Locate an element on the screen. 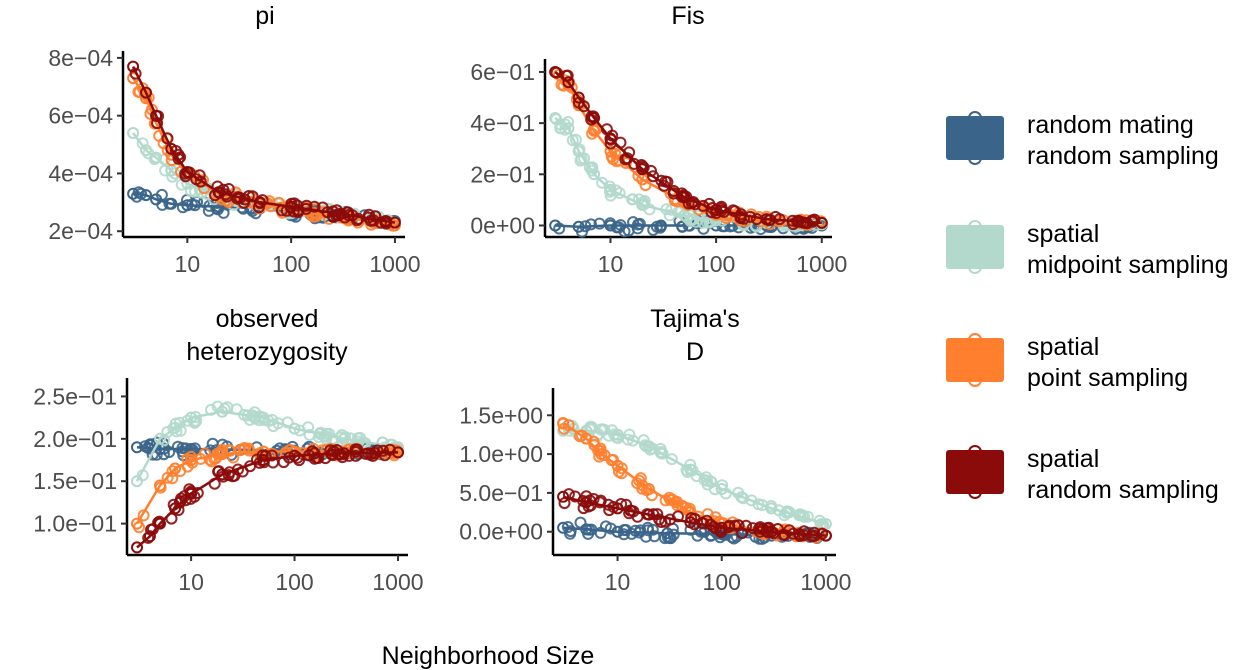  y-tick-label: 2e−01 is located at coordinates (502, 174).